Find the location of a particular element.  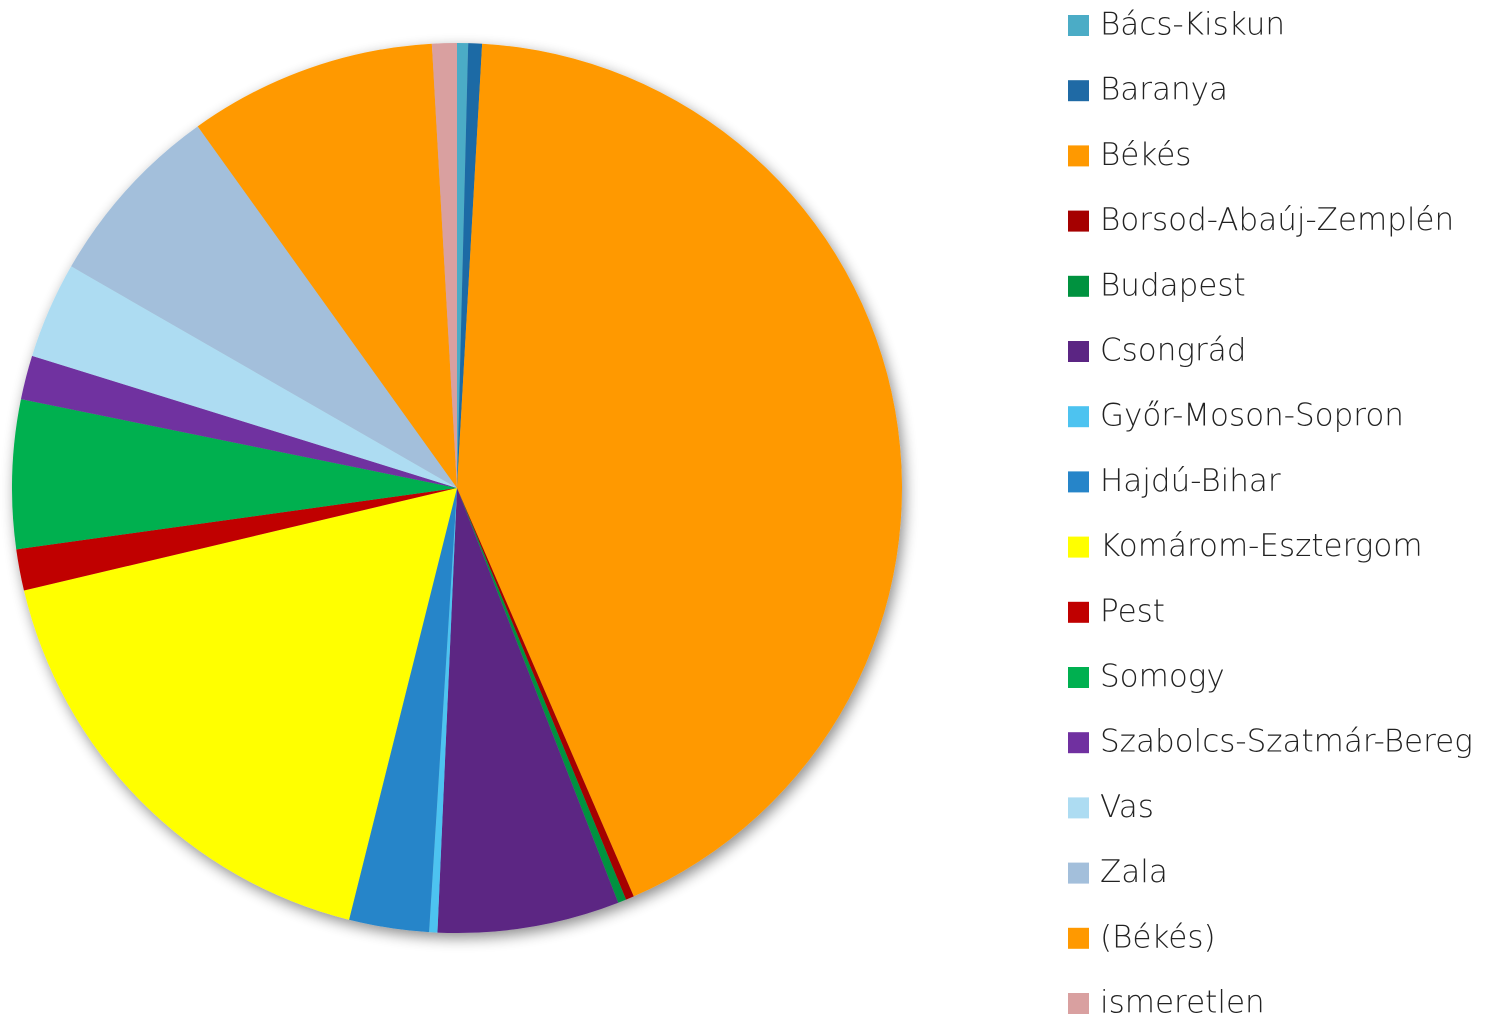

legend-label: Budapest is located at coordinates (1173, 285).